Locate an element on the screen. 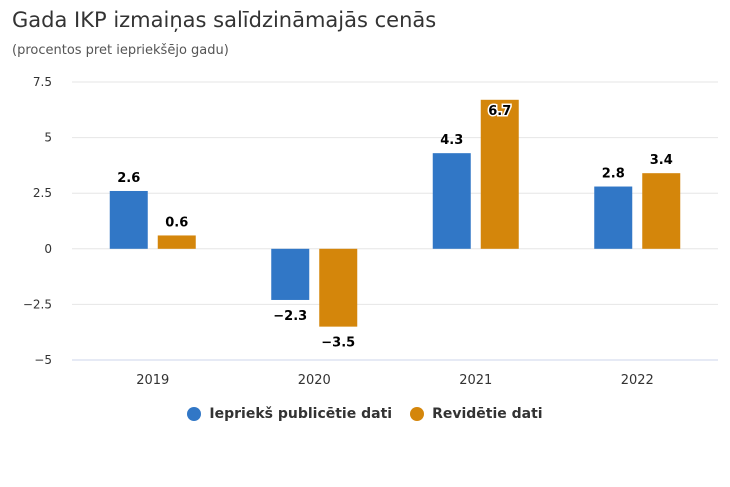 The width and height of the screenshot is (730, 487). data-label: −2.3 is located at coordinates (290, 316).